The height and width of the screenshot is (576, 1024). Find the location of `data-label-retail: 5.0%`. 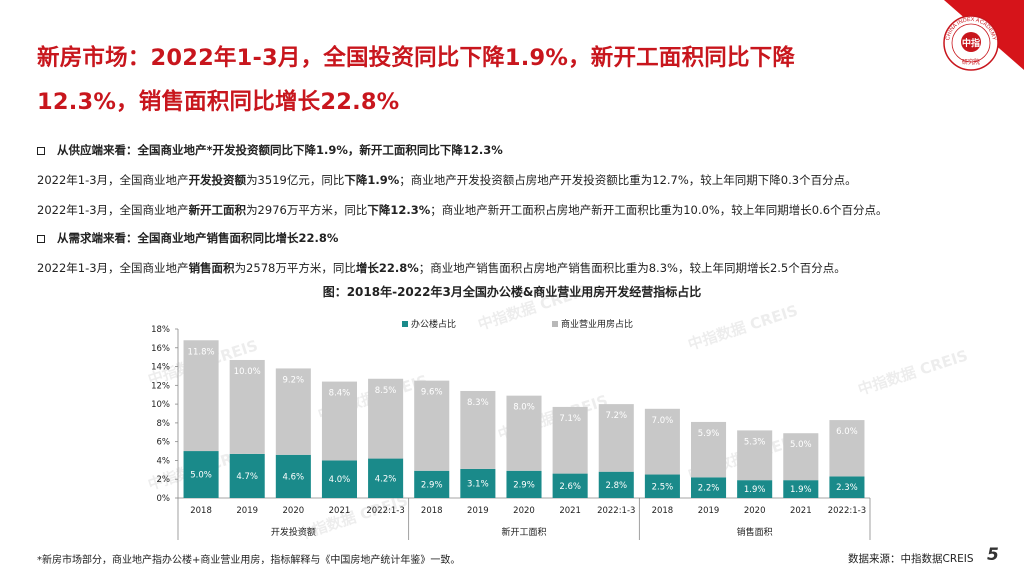

data-label-retail: 5.0% is located at coordinates (801, 445).